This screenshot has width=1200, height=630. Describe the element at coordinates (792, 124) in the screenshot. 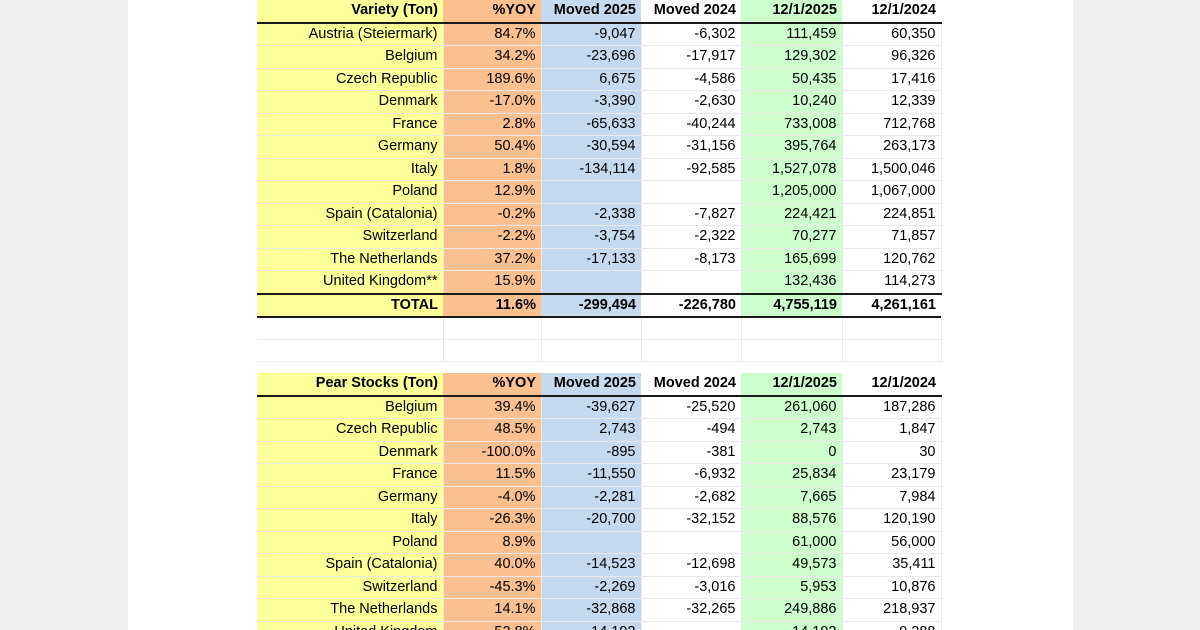

I see `cell-stock_2025: 733,008` at that location.